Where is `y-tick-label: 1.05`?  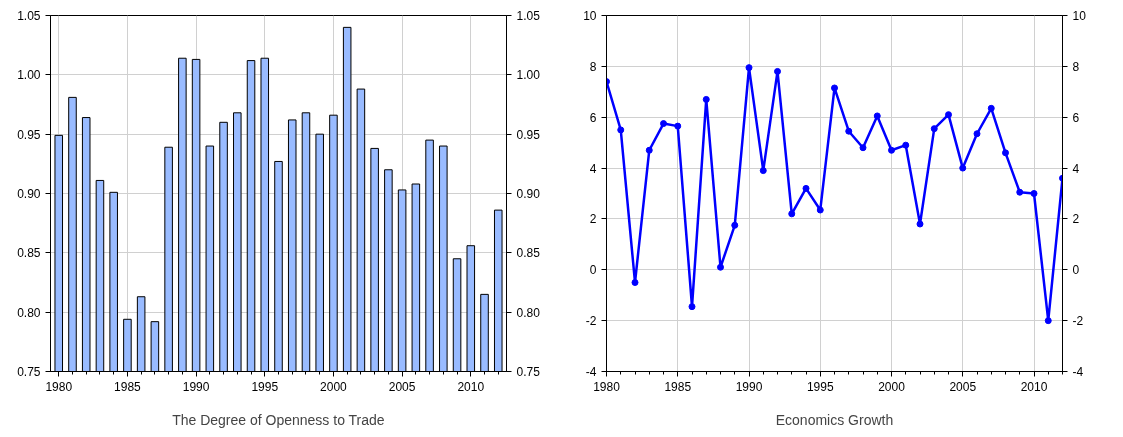 y-tick-label: 1.05 is located at coordinates (29, 16).